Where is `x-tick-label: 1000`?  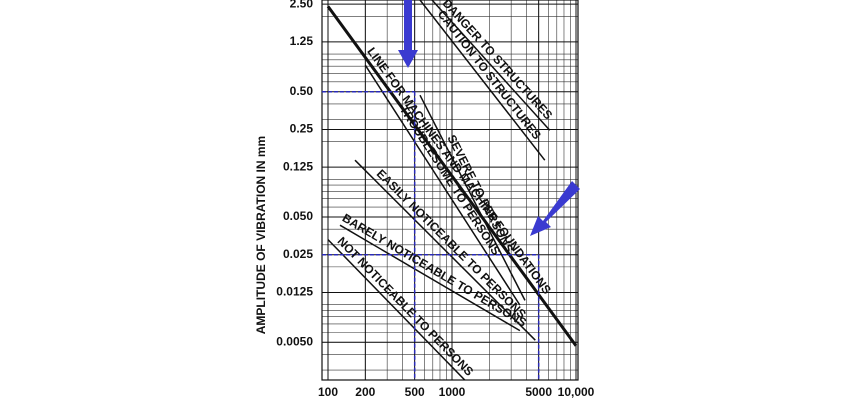 x-tick-label: 1000 is located at coordinates (452, 392).